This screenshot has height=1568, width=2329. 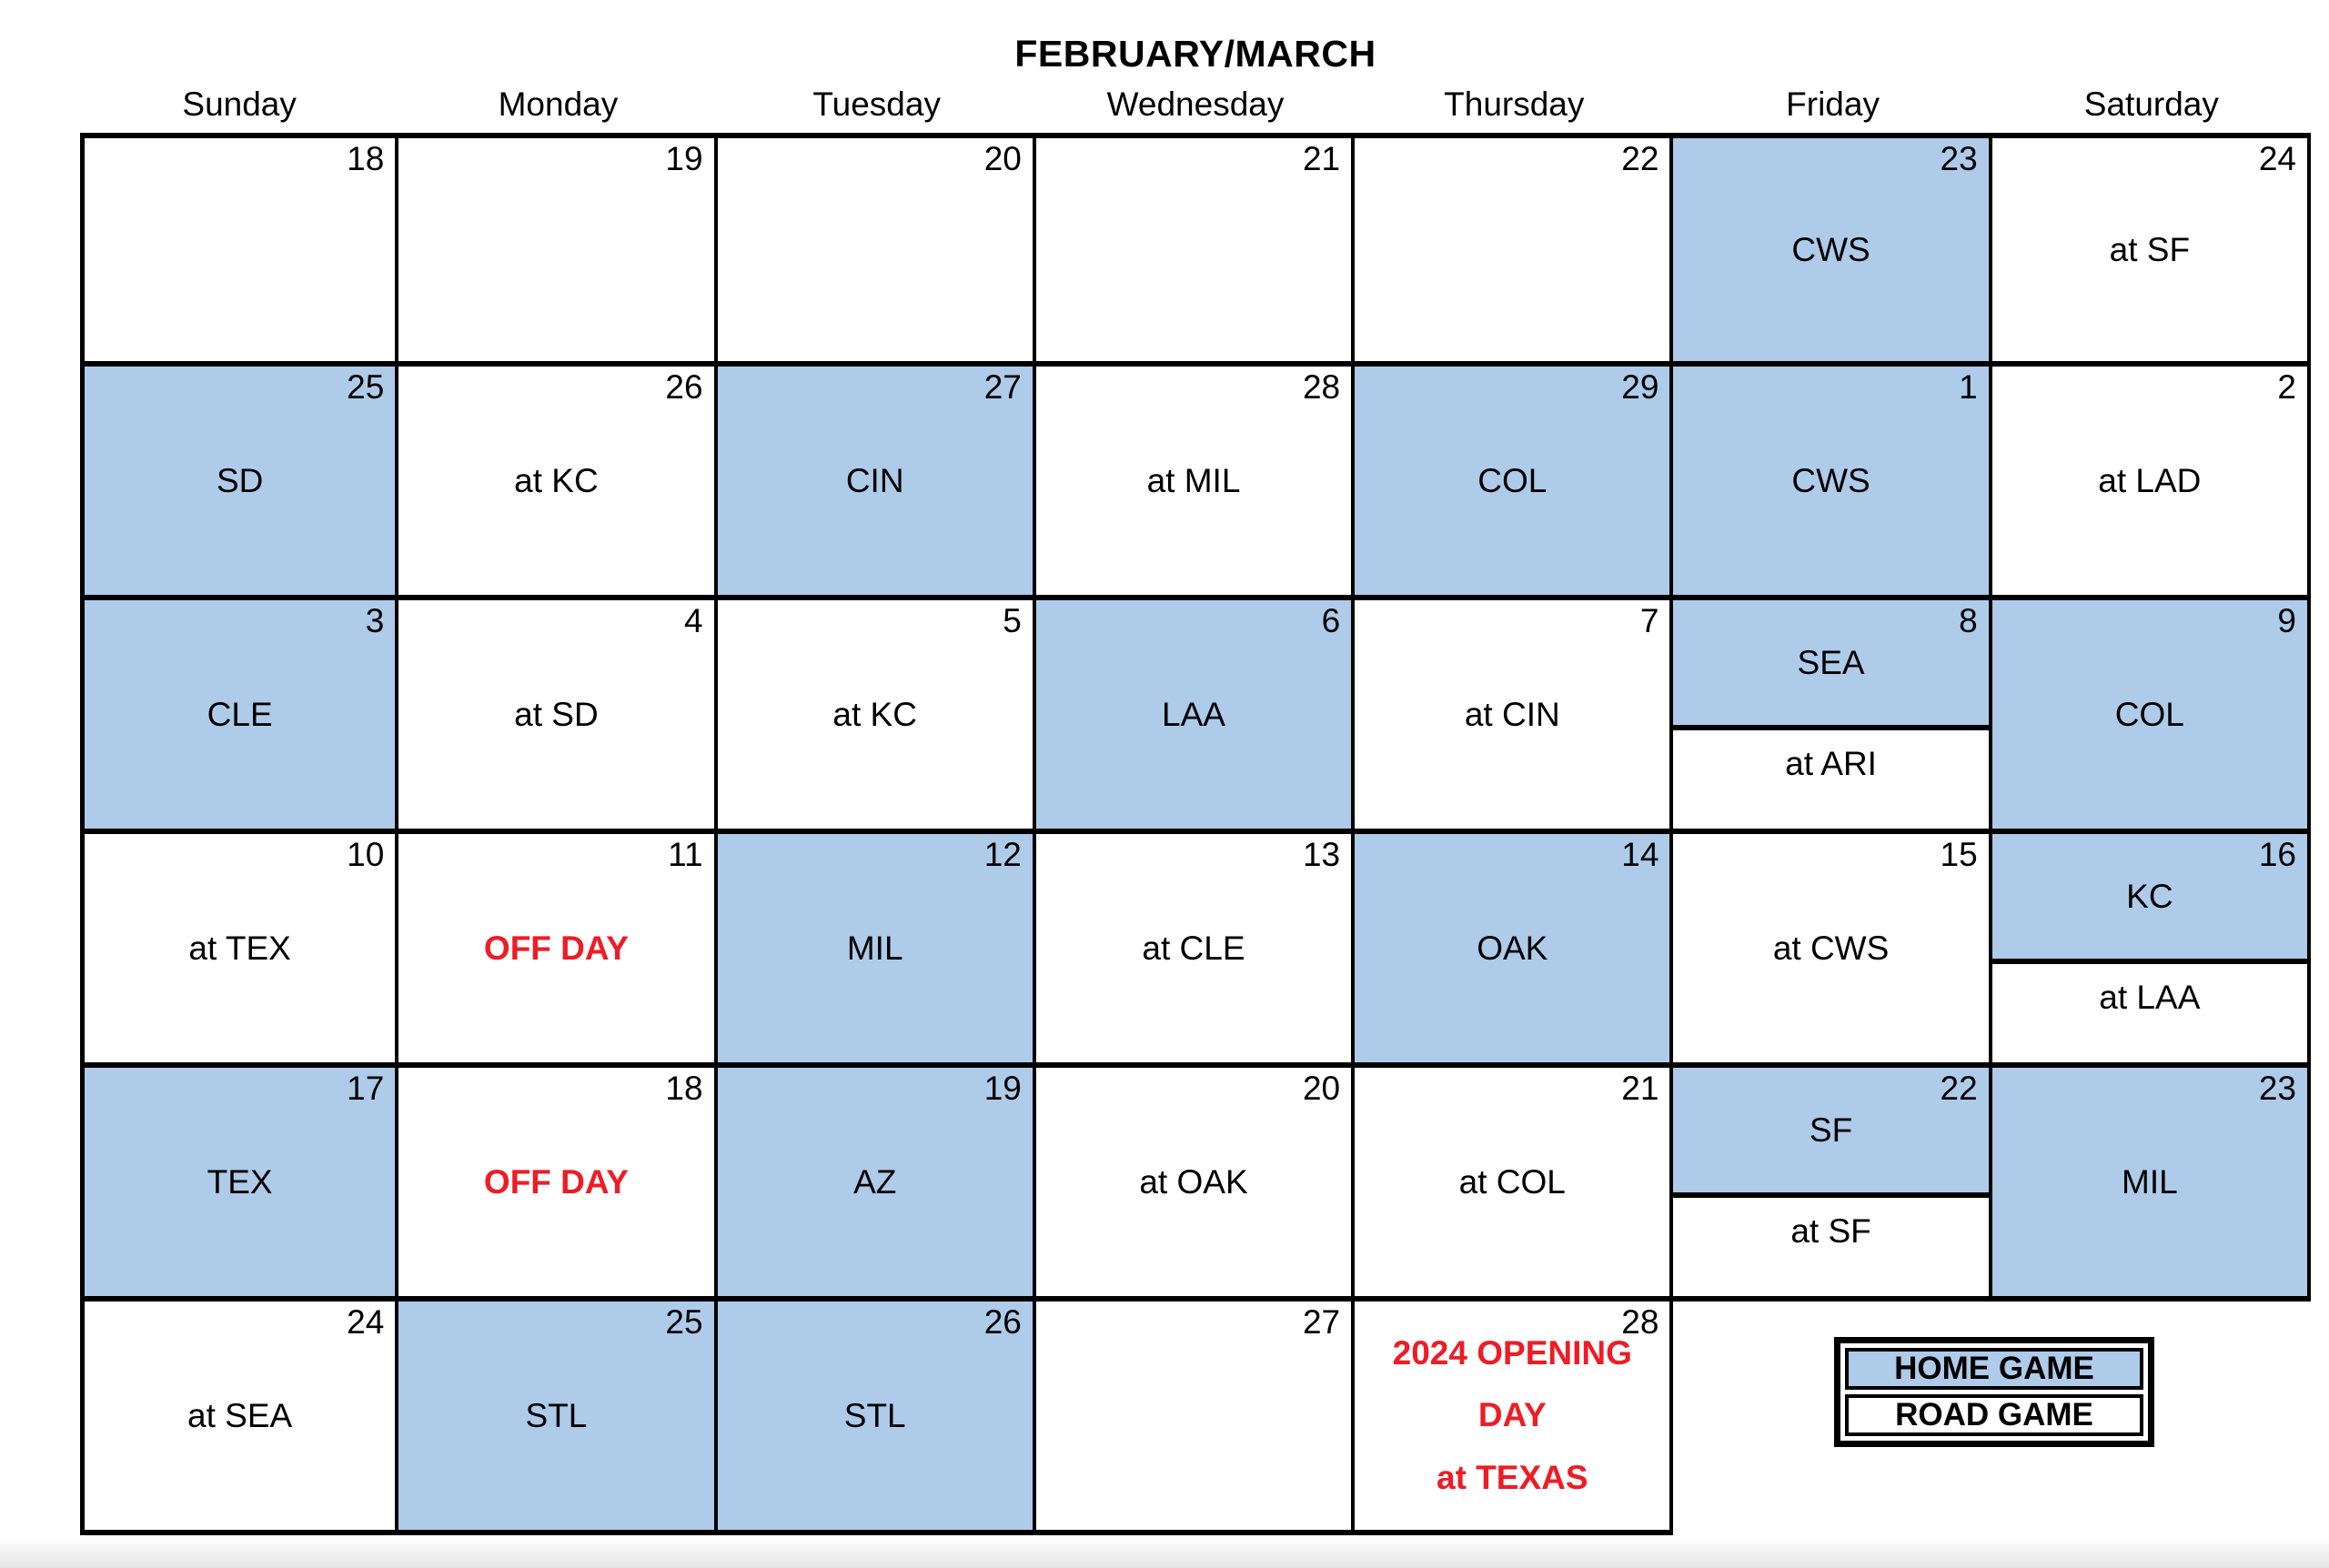 What do you see at coordinates (1195, 717) in the screenshot?
I see `day-cell-6: 6 LAA` at bounding box center [1195, 717].